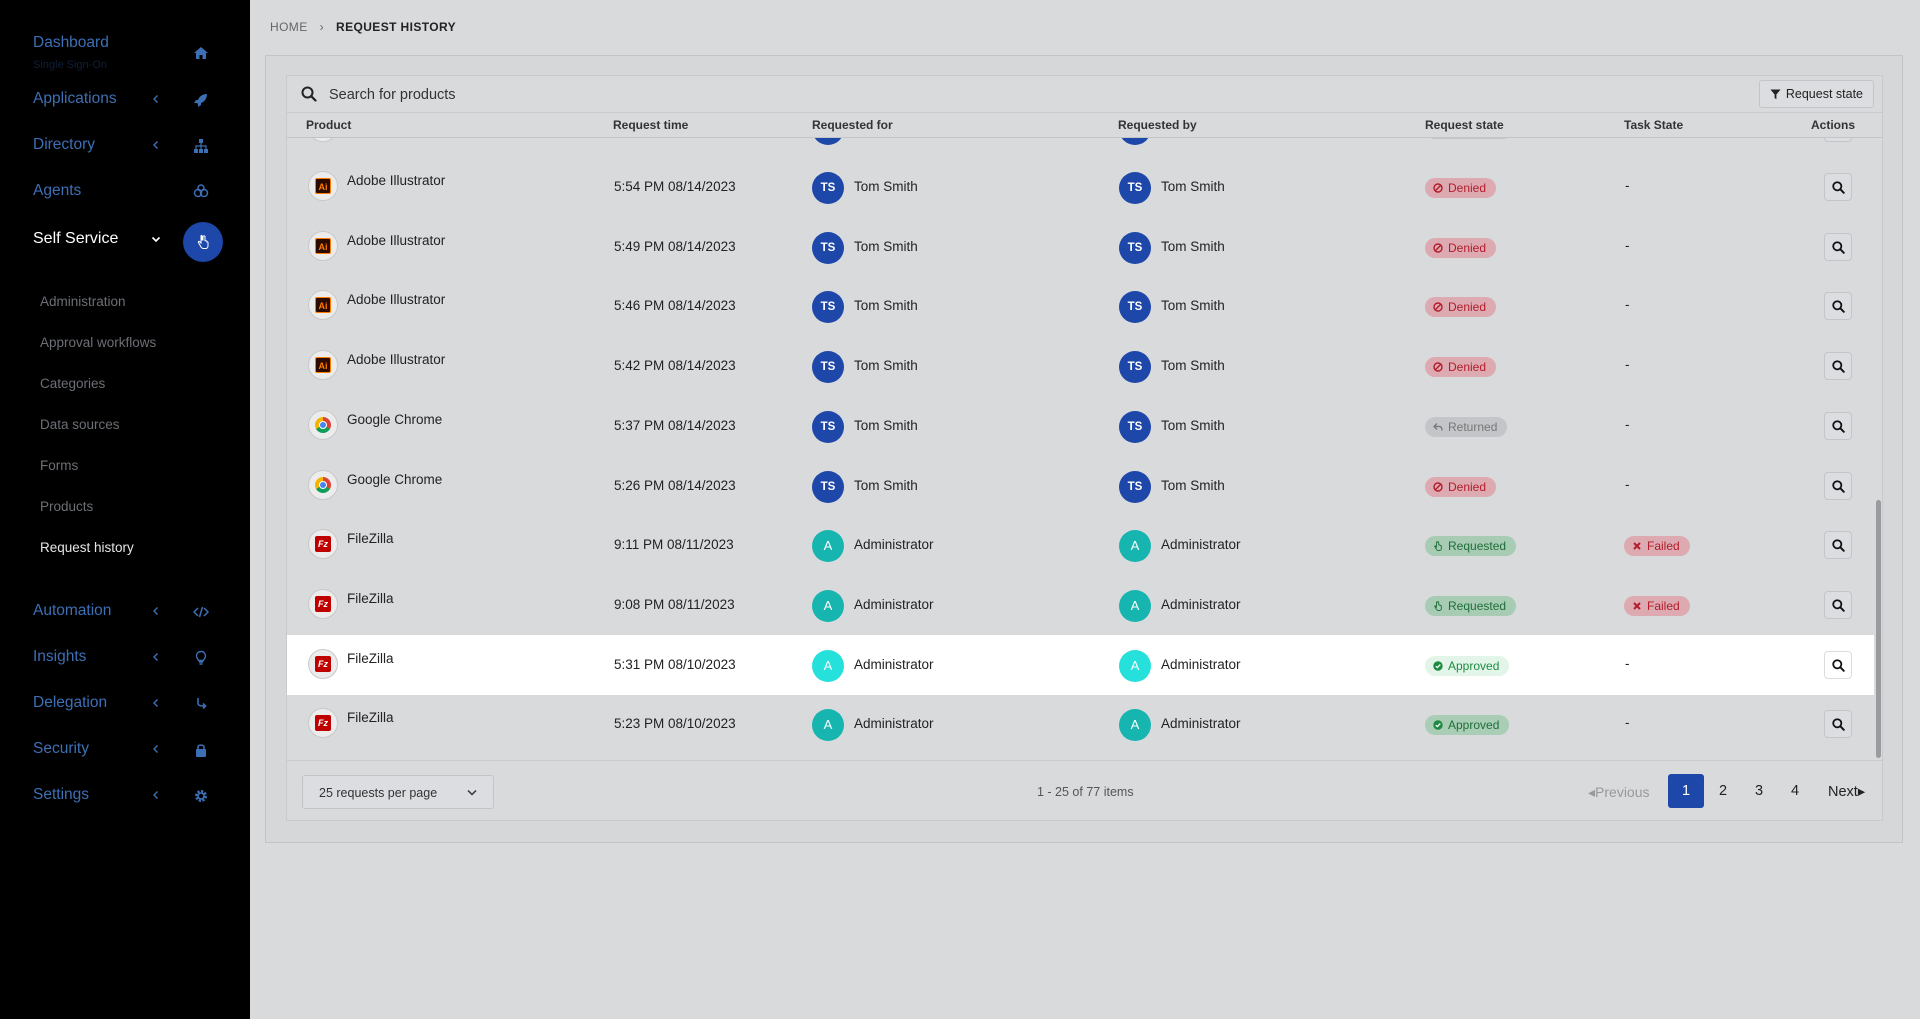 Image resolution: width=1920 pixels, height=1019 pixels. I want to click on status-badge, so click(1469, 138).